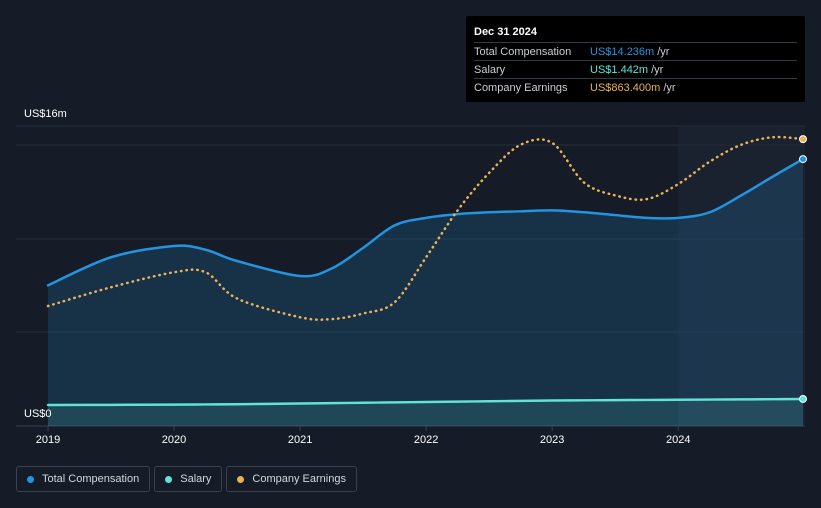 Image resolution: width=821 pixels, height=508 pixels. What do you see at coordinates (521, 87) in the screenshot?
I see `tooltip-label: Company Earnings` at bounding box center [521, 87].